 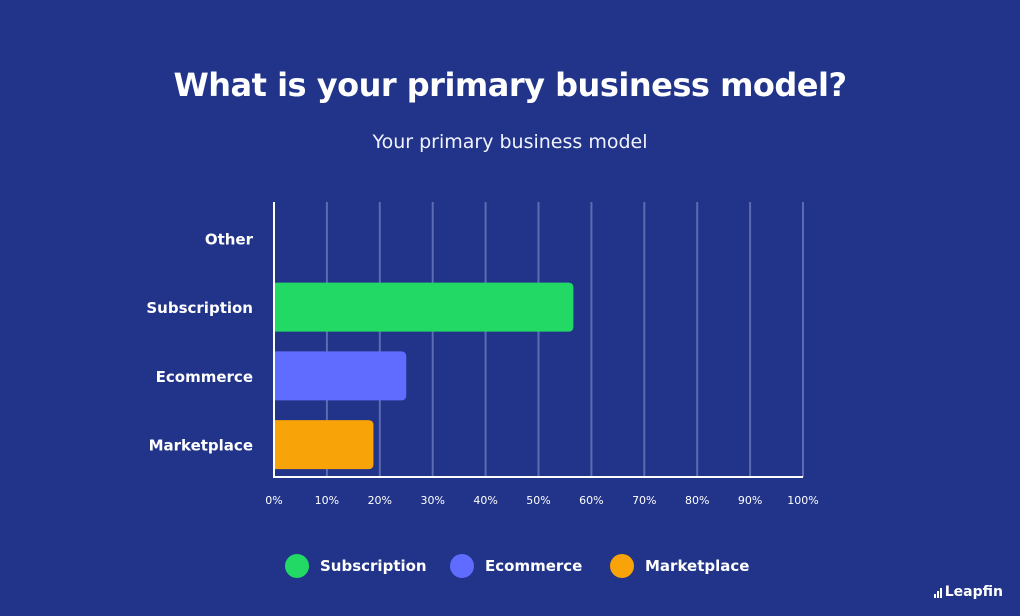 I want to click on legend-item-subscription: Subscription, so click(x=356, y=566).